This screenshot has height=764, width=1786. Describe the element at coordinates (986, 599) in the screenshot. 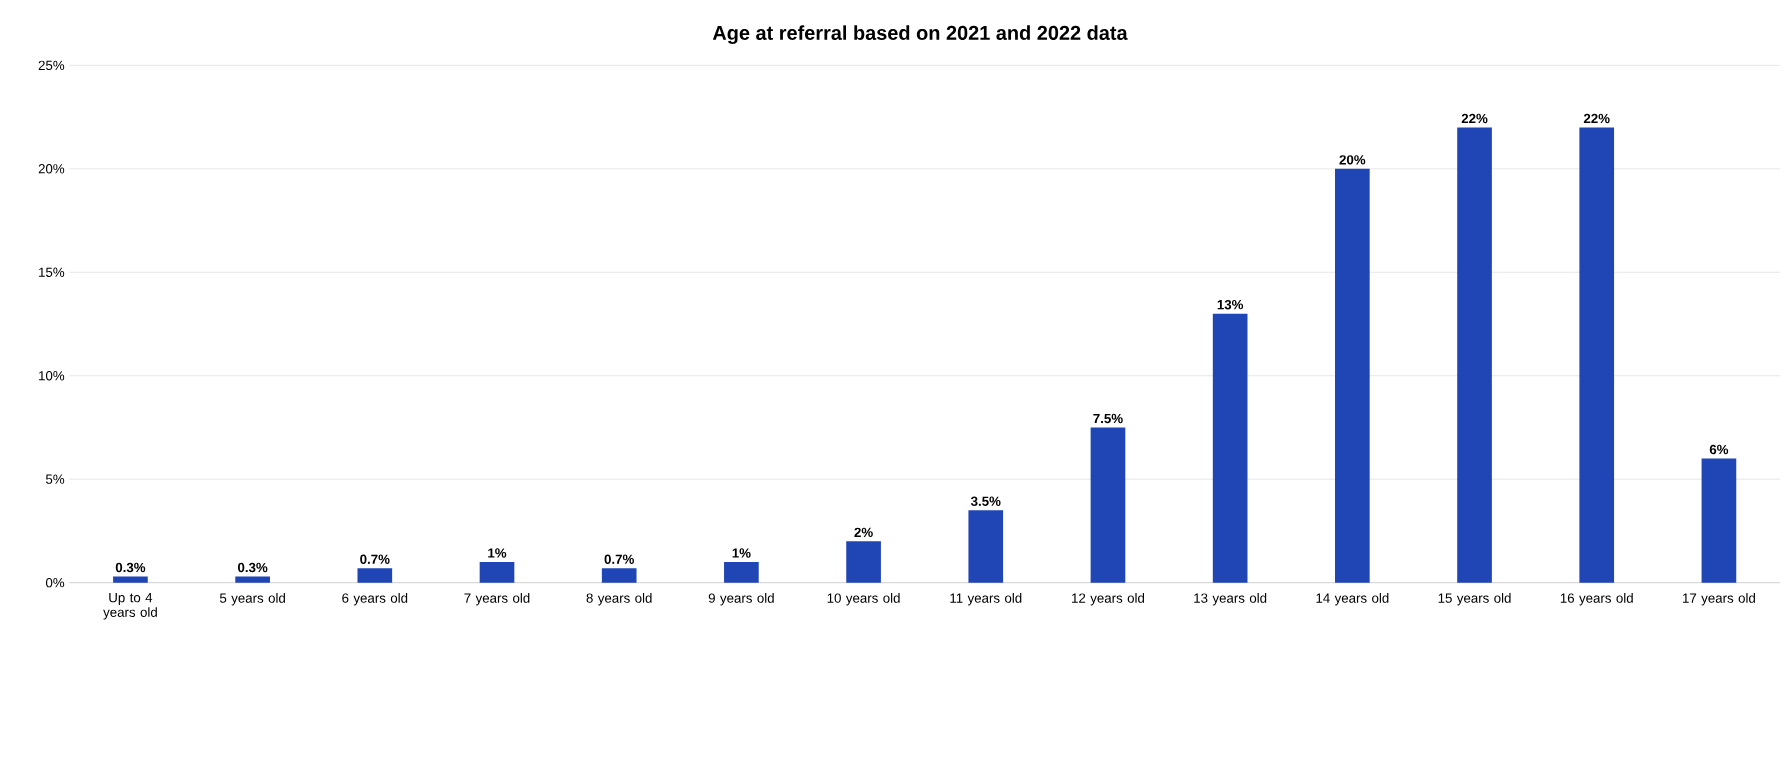

I see `x-tick-label: 11 years old` at that location.